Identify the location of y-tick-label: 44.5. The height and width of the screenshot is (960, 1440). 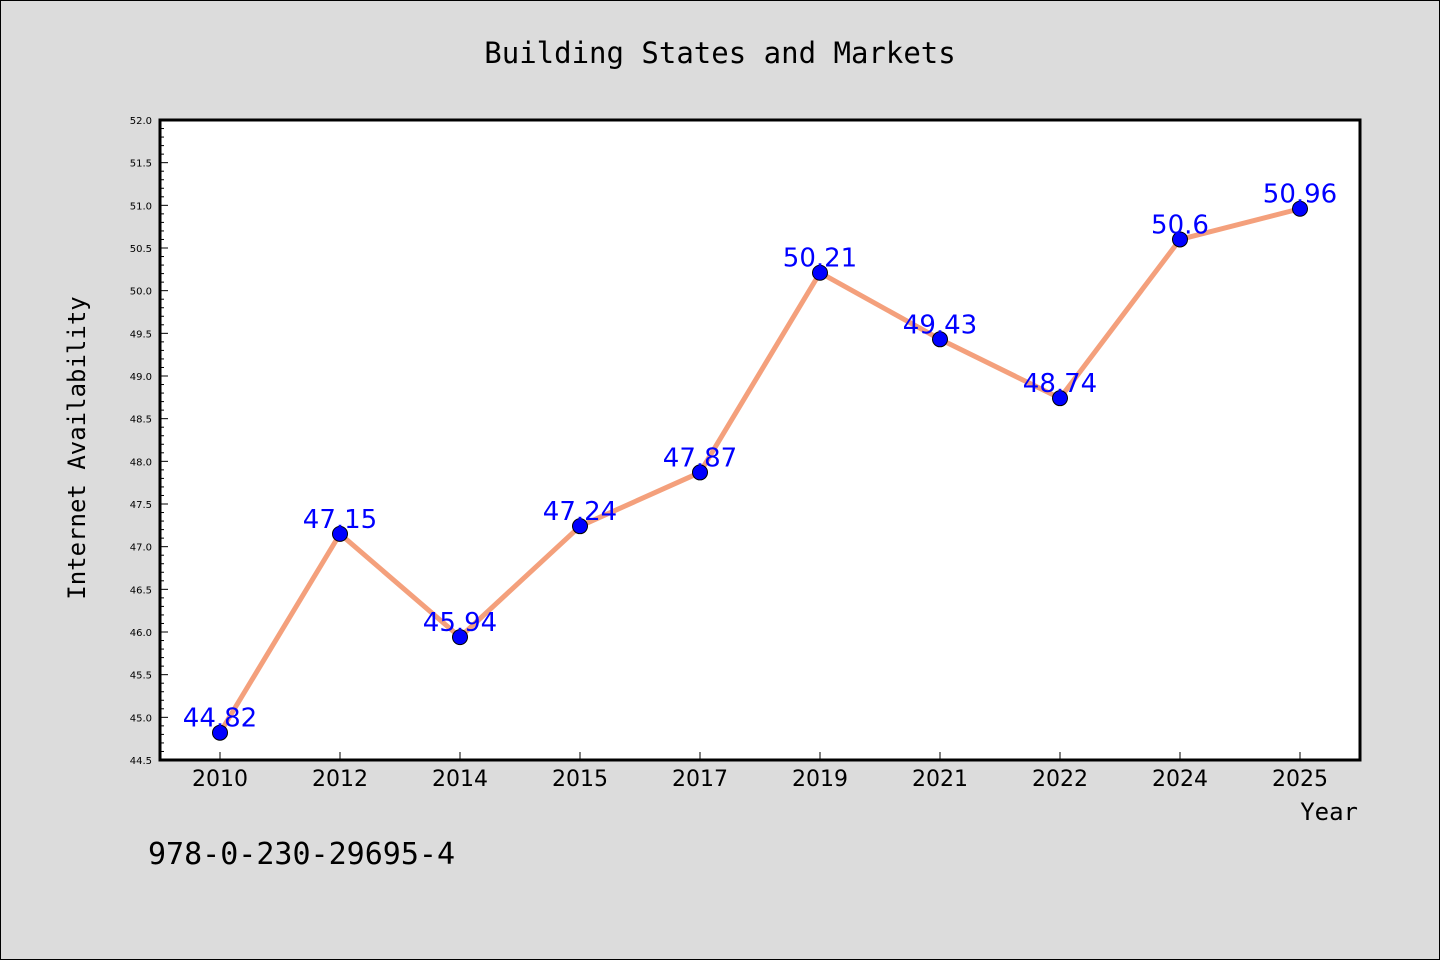
(141, 761).